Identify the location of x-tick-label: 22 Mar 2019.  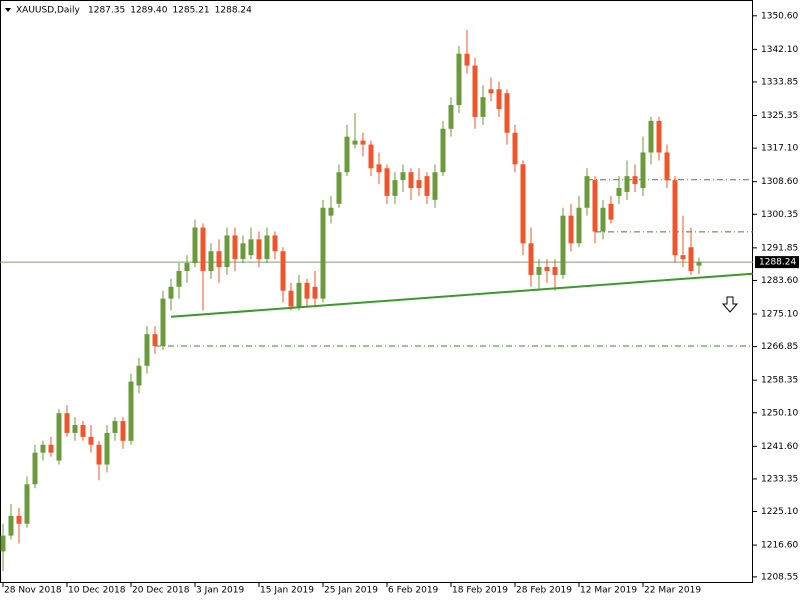
(672, 591).